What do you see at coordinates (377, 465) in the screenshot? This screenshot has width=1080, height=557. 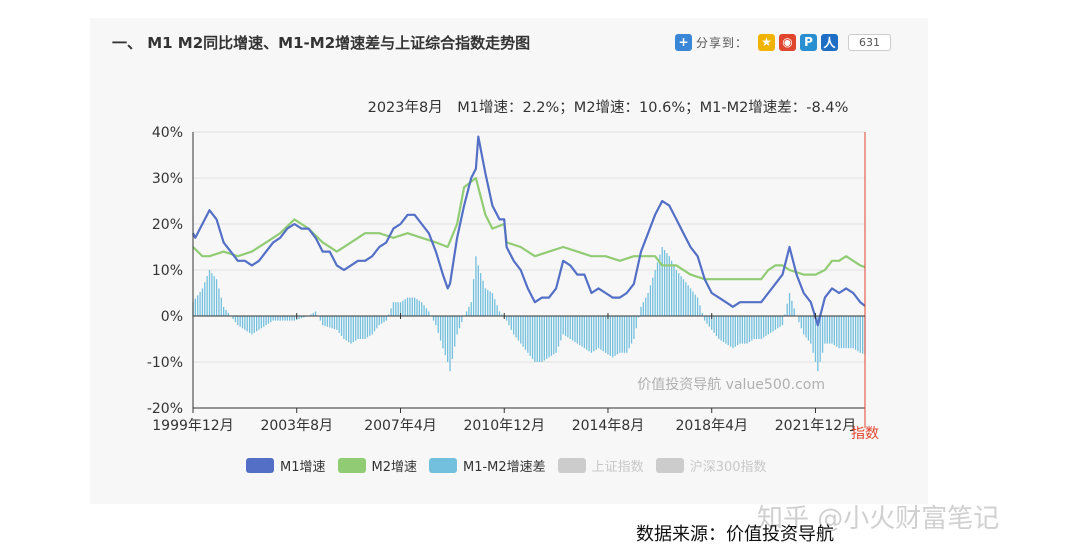 I see `legend-item-m2: M2增速` at bounding box center [377, 465].